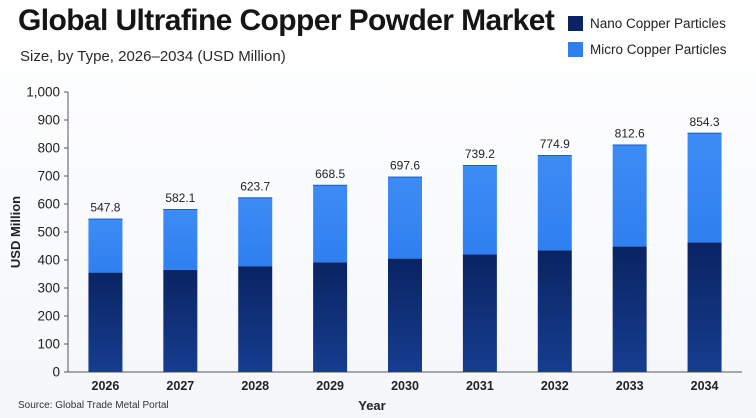 This screenshot has width=756, height=418. What do you see at coordinates (405, 217) in the screenshot?
I see `bar-micro-2030` at bounding box center [405, 217].